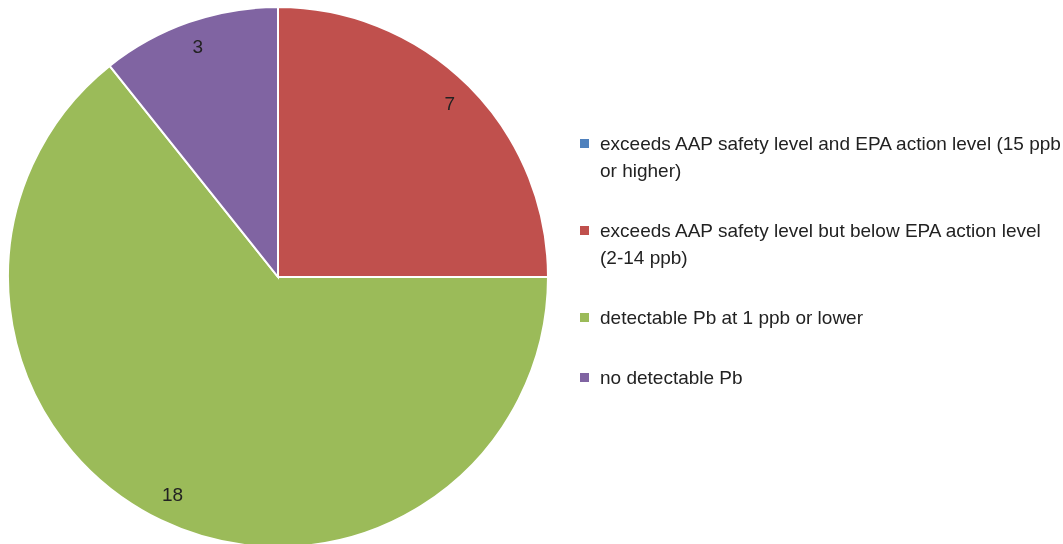 Image resolution: width=1063 pixels, height=544 pixels. Describe the element at coordinates (732, 318) in the screenshot. I see `legend-label: detectable Pb at 1 ppb or lower` at that location.